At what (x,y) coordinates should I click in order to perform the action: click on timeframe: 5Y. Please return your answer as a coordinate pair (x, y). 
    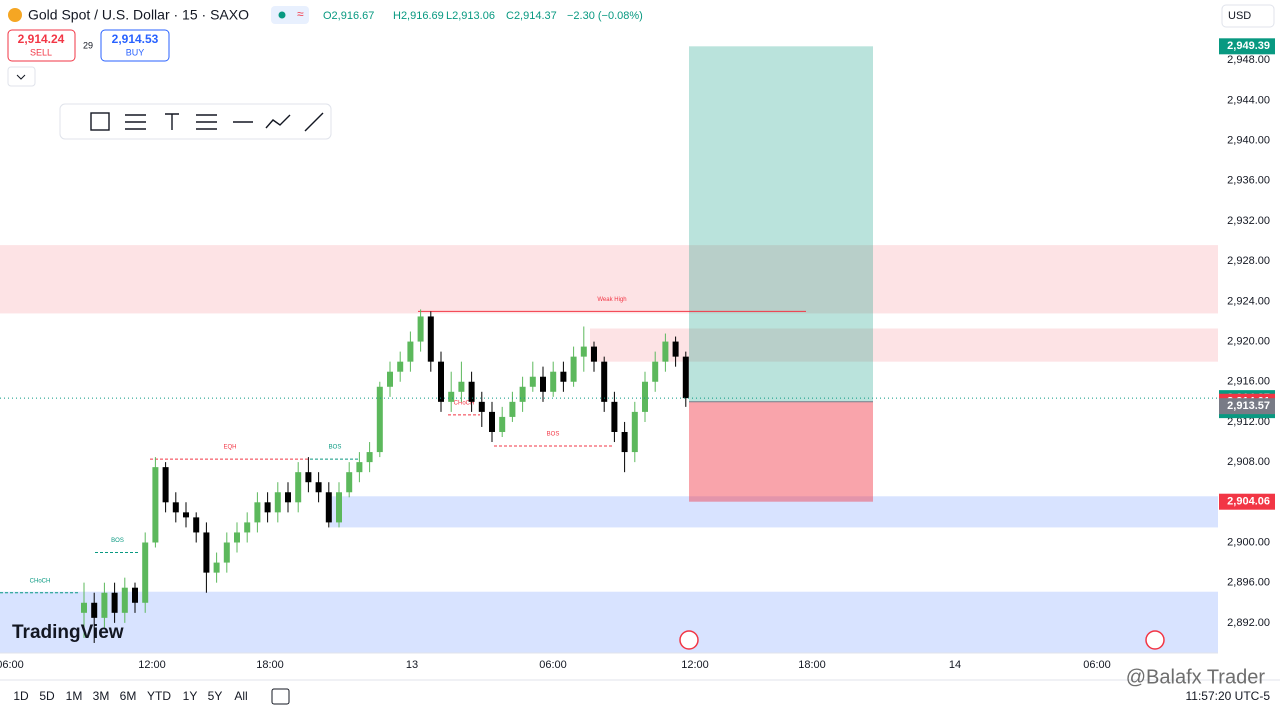
    Looking at the image, I should click on (215, 696).